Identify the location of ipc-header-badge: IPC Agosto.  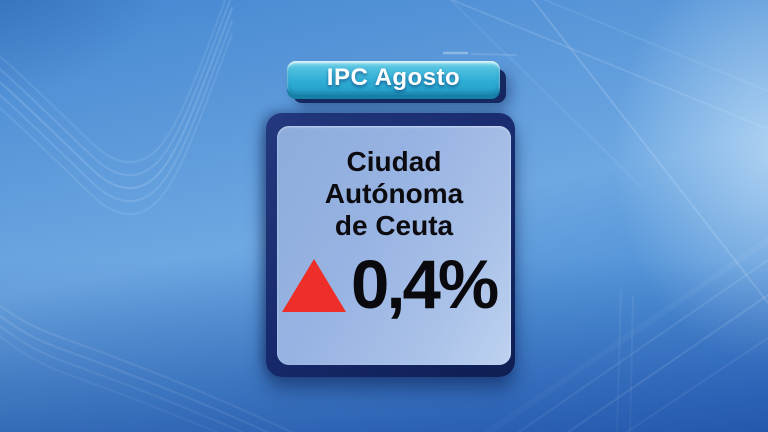
(393, 78).